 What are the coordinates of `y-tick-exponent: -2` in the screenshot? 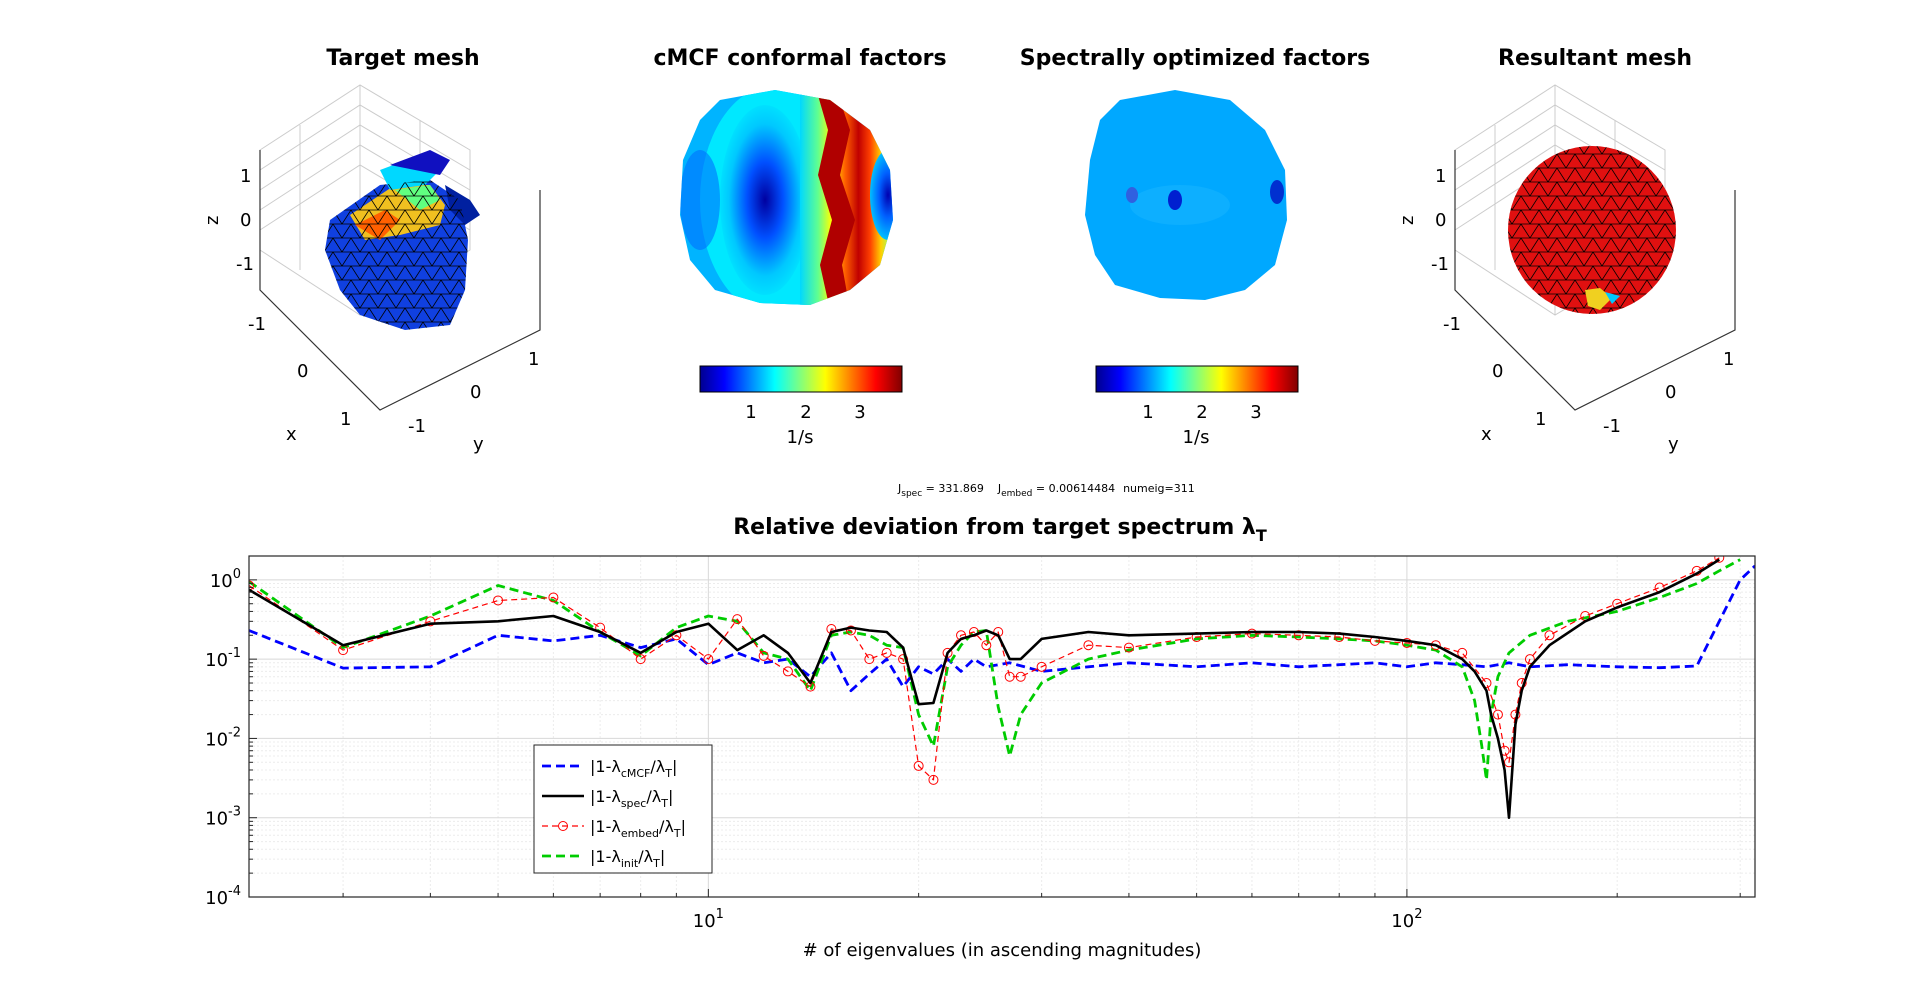 It's located at (234, 732).